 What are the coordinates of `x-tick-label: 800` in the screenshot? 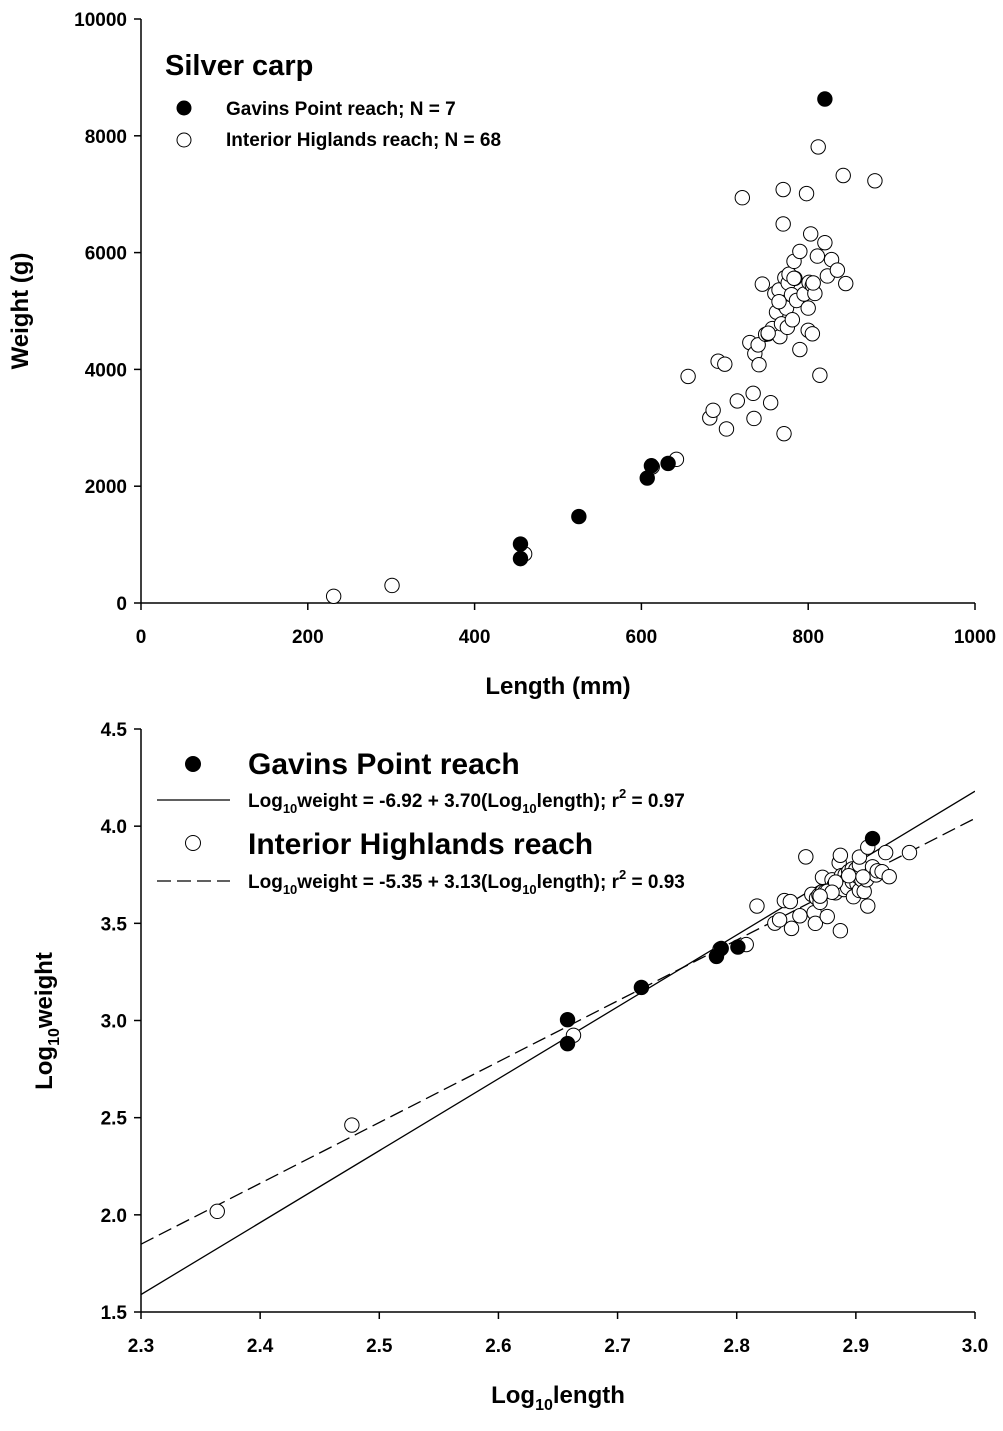 It's located at (808, 637).